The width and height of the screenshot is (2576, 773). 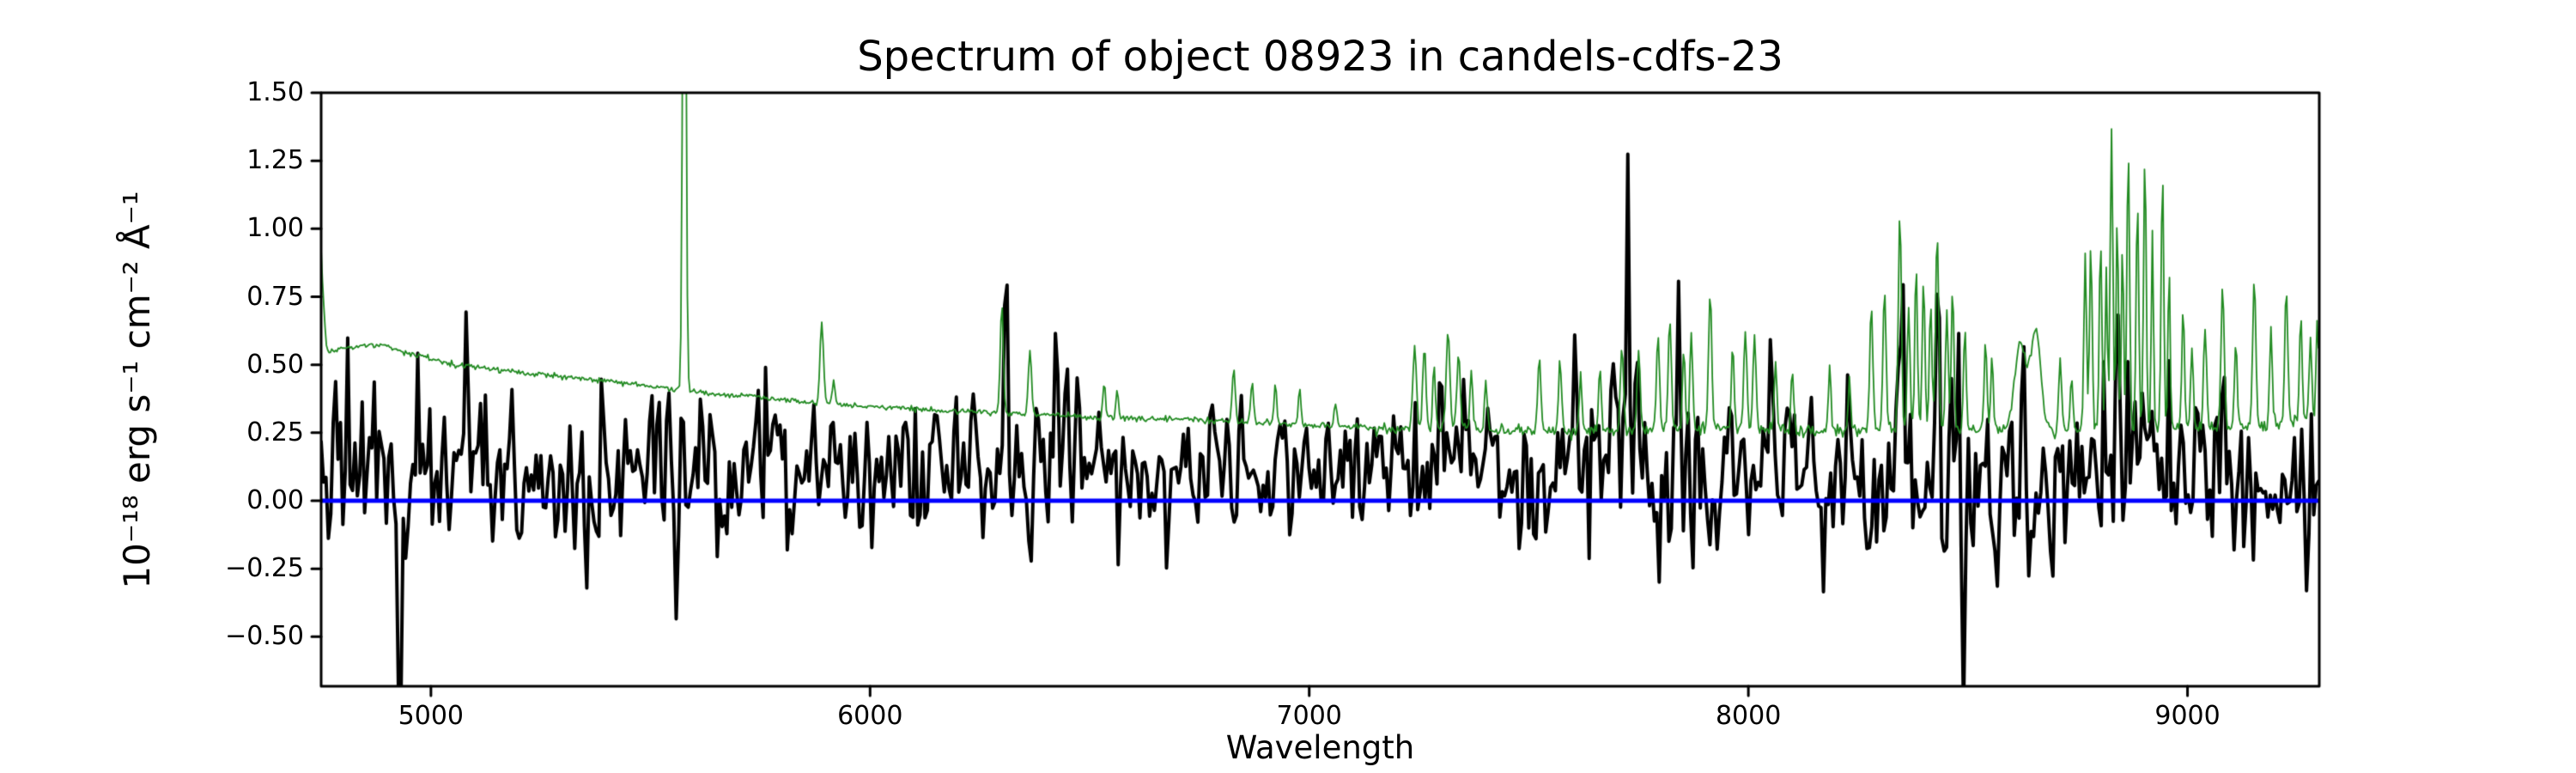 What do you see at coordinates (264, 636) in the screenshot?
I see `y-tick-label: −0.50` at bounding box center [264, 636].